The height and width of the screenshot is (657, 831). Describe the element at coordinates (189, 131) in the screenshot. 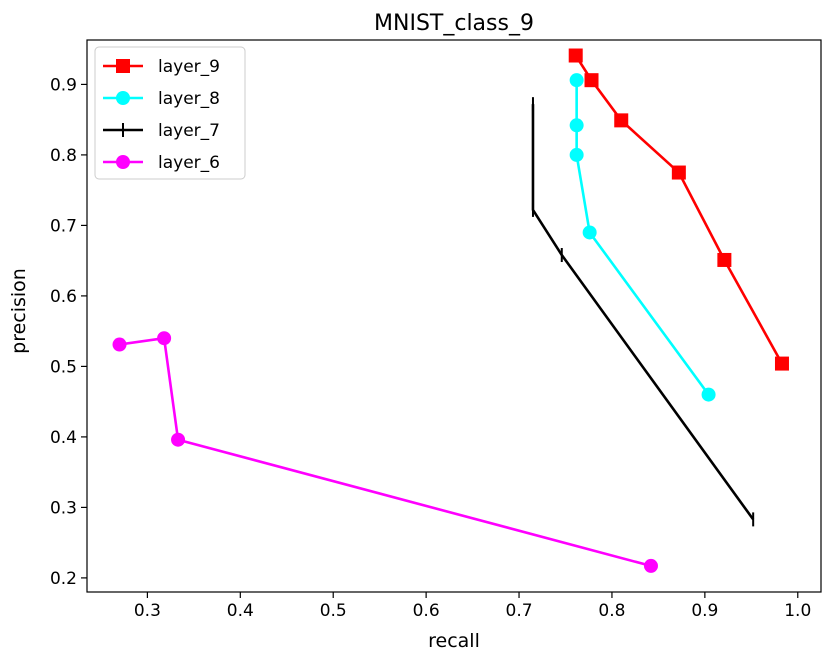

I see `legend-label: layer_7` at that location.